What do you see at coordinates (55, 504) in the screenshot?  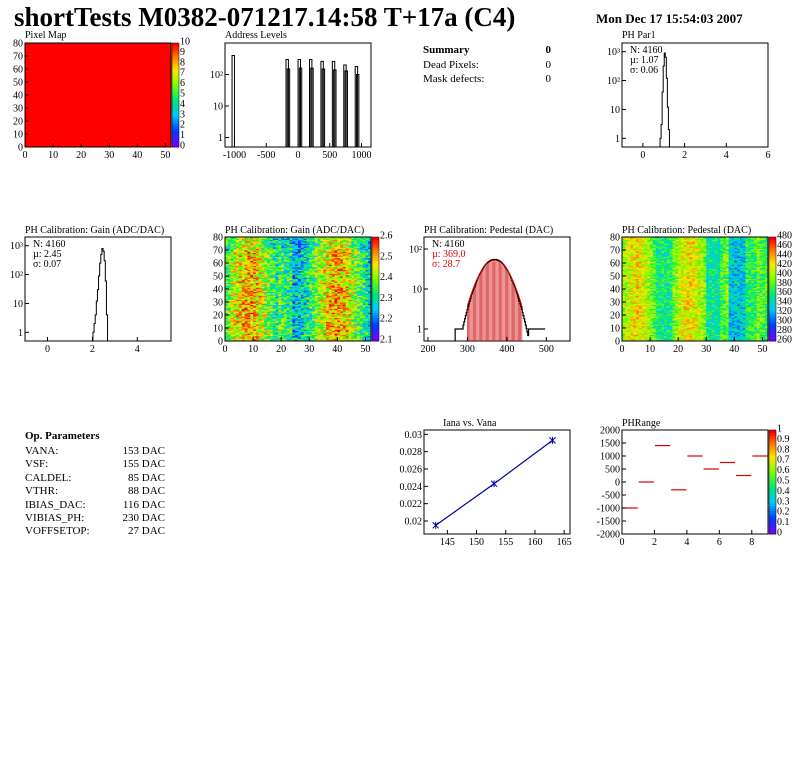 I see `op-param-label: IBIAS_DAC:` at bounding box center [55, 504].